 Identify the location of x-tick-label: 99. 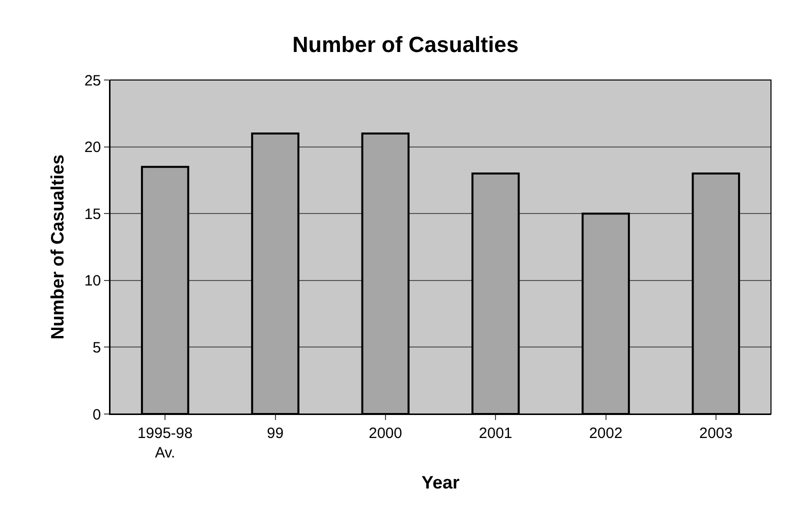
(275, 433).